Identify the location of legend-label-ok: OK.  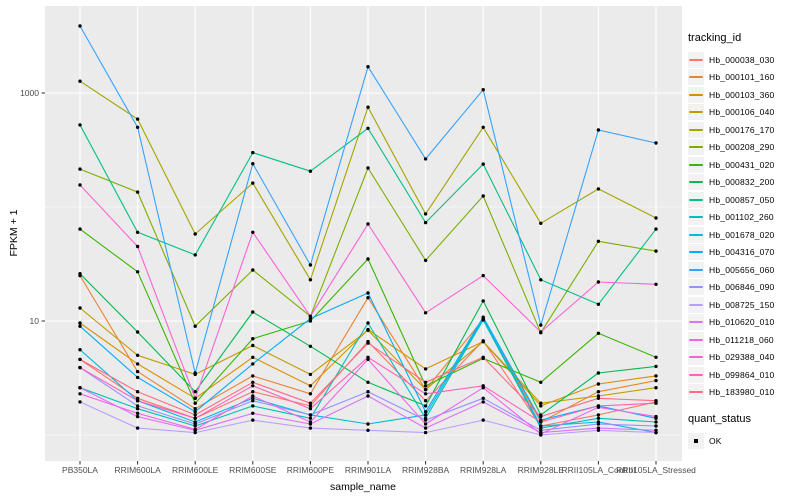
(715, 440).